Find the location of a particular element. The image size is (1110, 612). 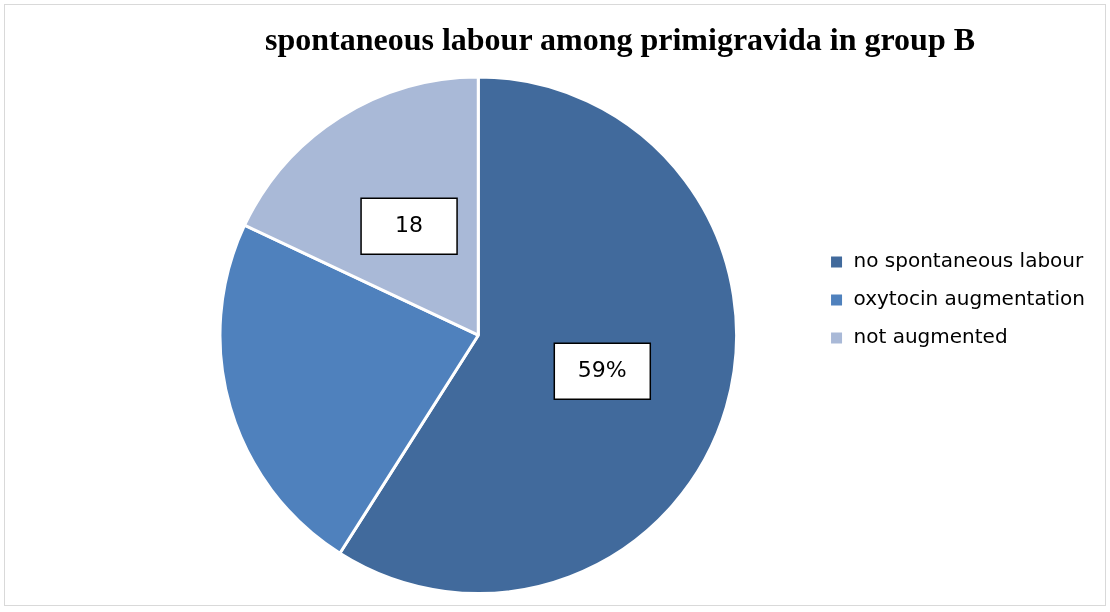

data-label: 59% is located at coordinates (602, 369).